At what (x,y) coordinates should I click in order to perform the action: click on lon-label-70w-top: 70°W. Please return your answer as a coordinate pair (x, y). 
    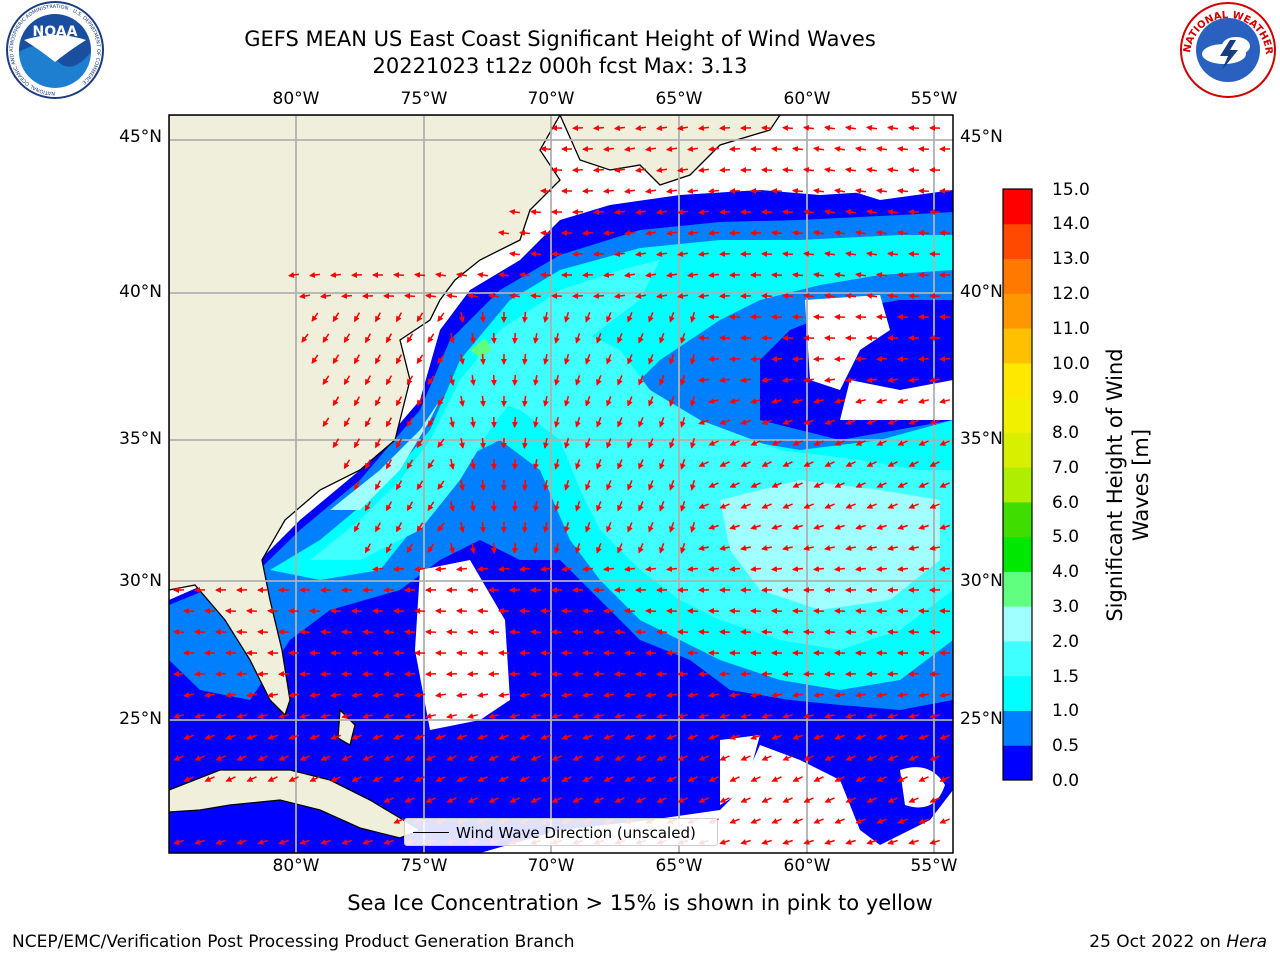
    Looking at the image, I should click on (551, 99).